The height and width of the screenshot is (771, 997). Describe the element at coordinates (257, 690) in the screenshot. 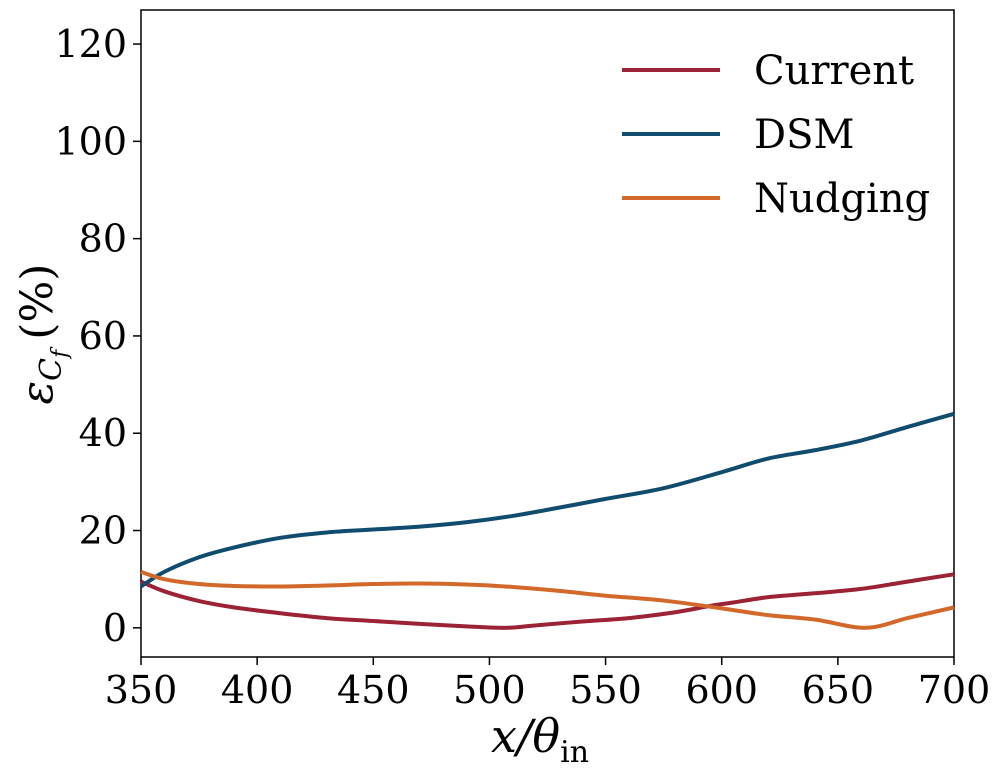

I see `x-tick-label: 400` at that location.